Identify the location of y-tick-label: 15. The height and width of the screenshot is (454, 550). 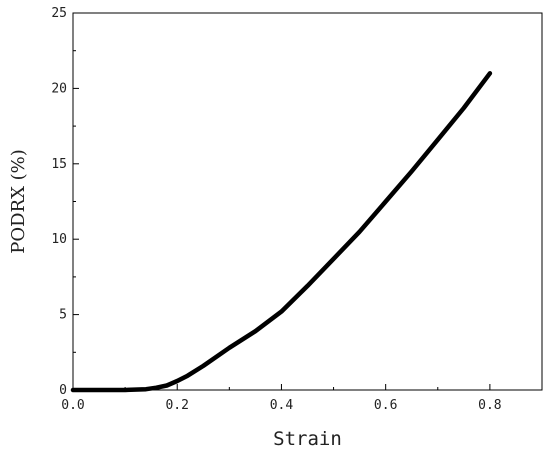
(59, 164).